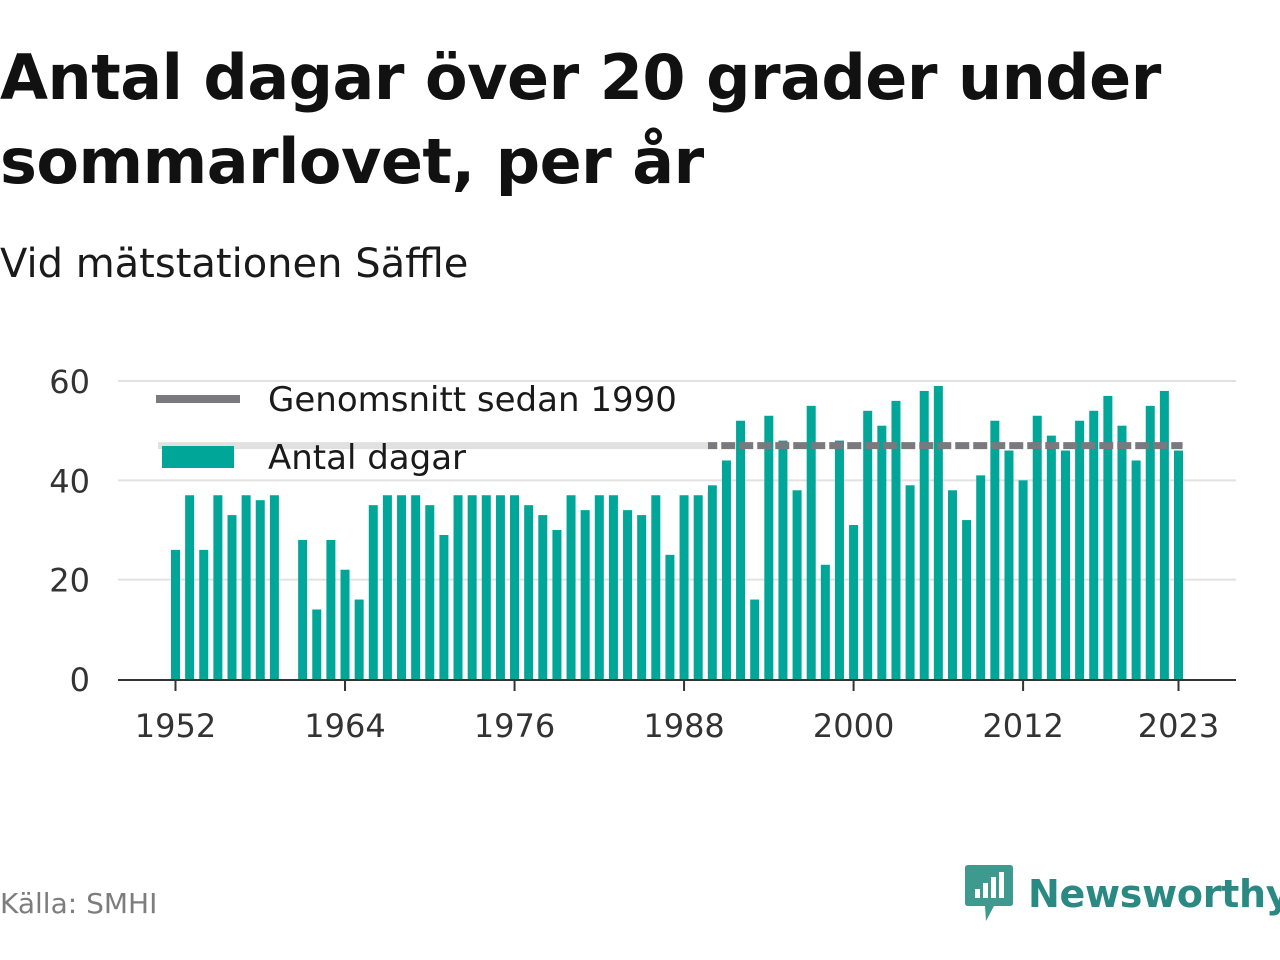 Image resolution: width=1280 pixels, height=960 pixels. I want to click on x-tick-label: 1976, so click(514, 726).